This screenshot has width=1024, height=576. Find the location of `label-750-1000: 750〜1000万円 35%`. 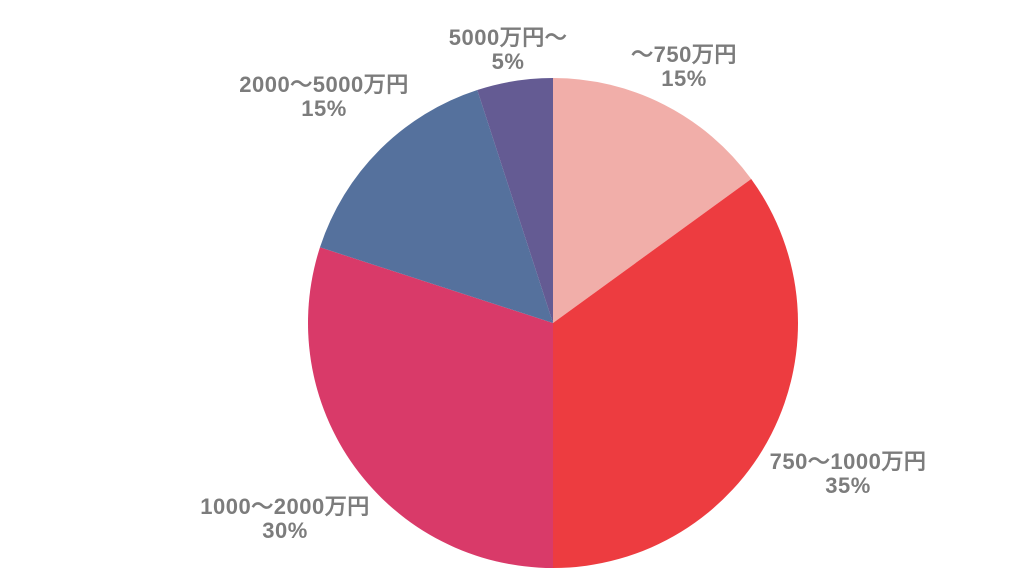

label-750-1000: 750〜1000万円 35% is located at coordinates (848, 474).